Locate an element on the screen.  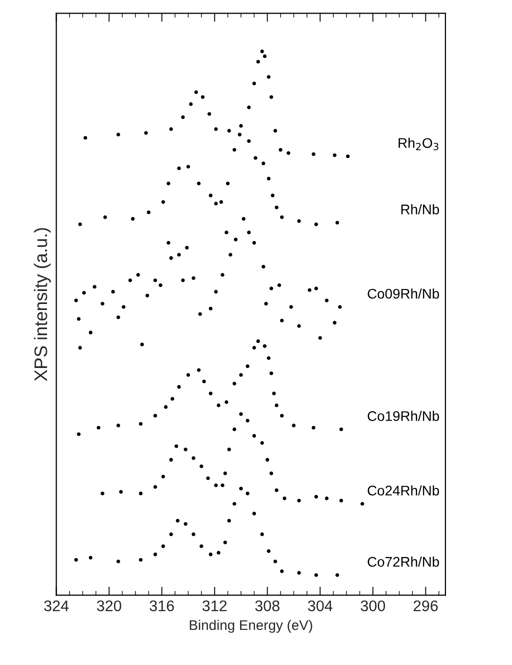
text: Rh$_{2}$O$_{3}$ is located at coordinates (418, 144).